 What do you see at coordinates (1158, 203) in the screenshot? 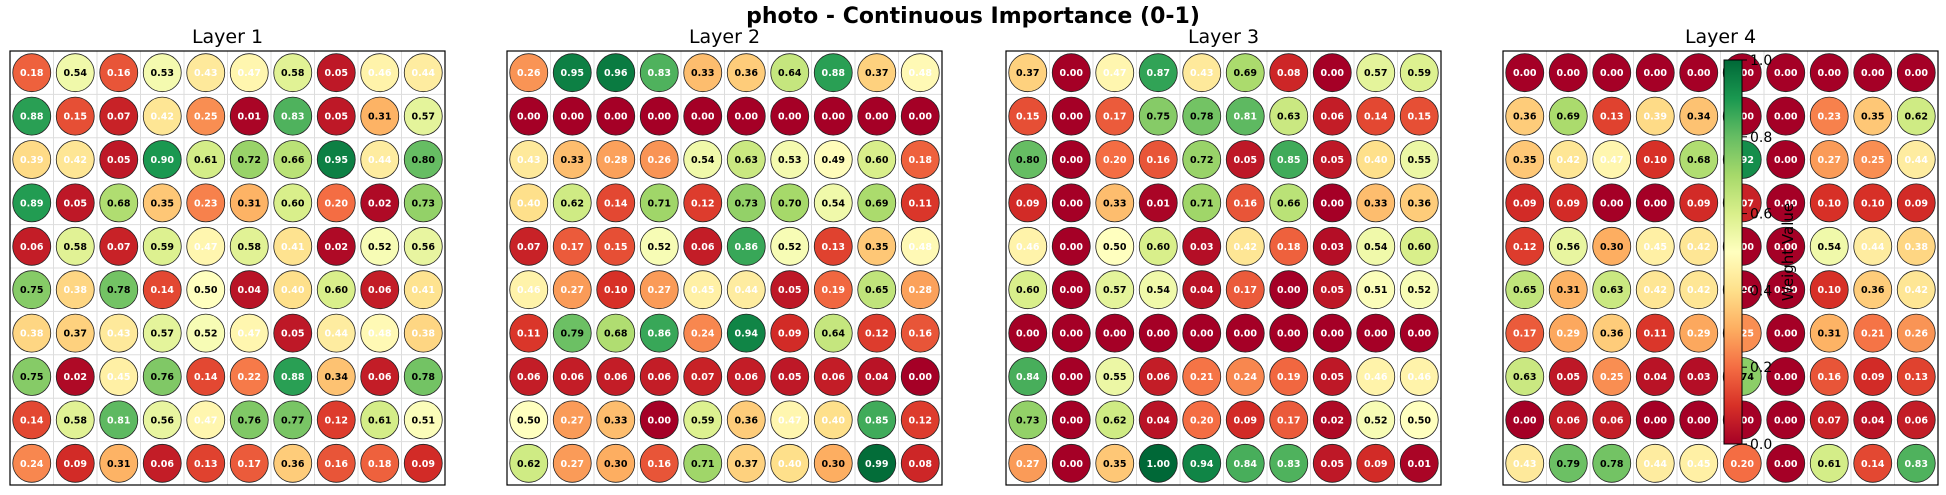
I see `cell-label: 0.01` at bounding box center [1158, 203].